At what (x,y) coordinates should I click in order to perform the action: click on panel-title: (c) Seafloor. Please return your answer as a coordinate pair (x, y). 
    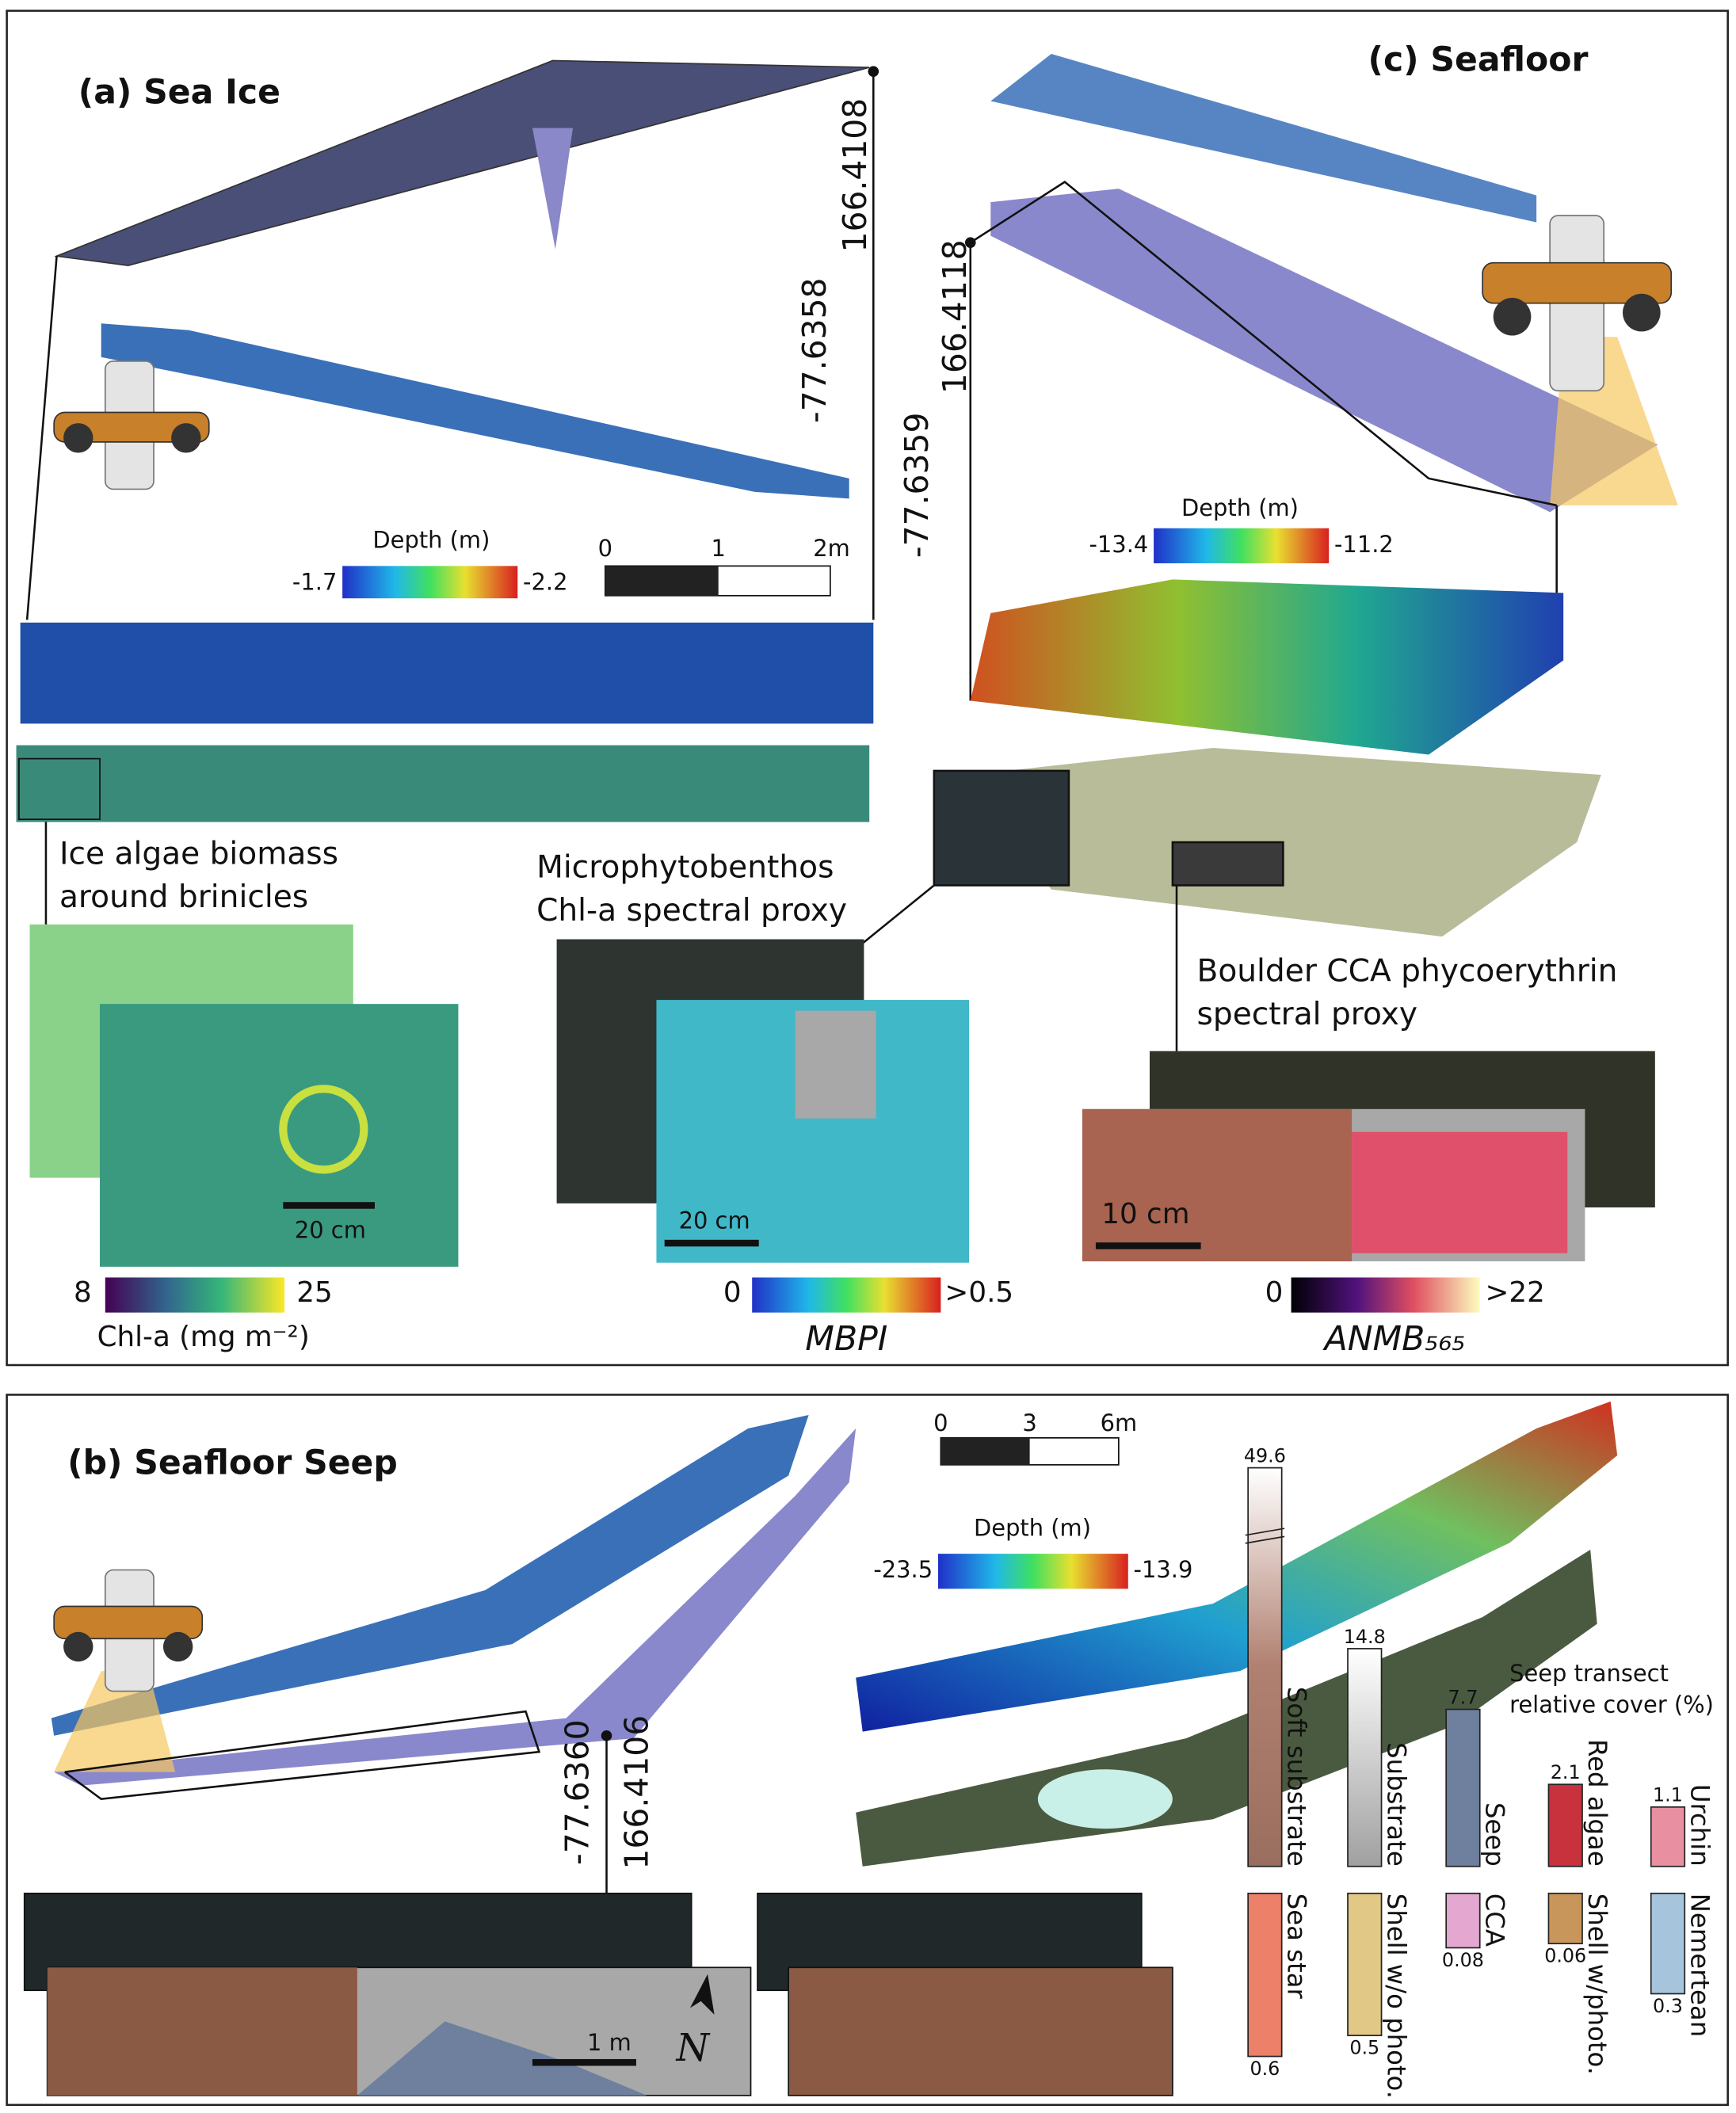
    Looking at the image, I should click on (1478, 60).